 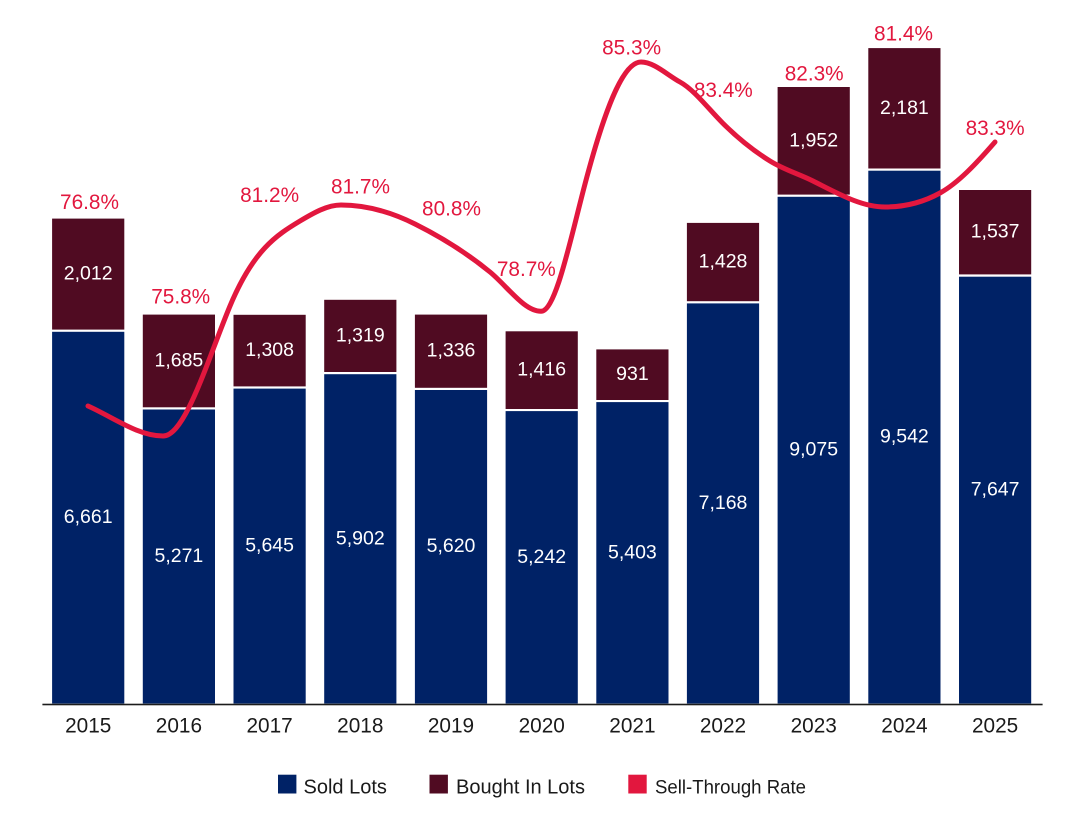 I want to click on svg-text: 1,308, so click(x=269, y=350).